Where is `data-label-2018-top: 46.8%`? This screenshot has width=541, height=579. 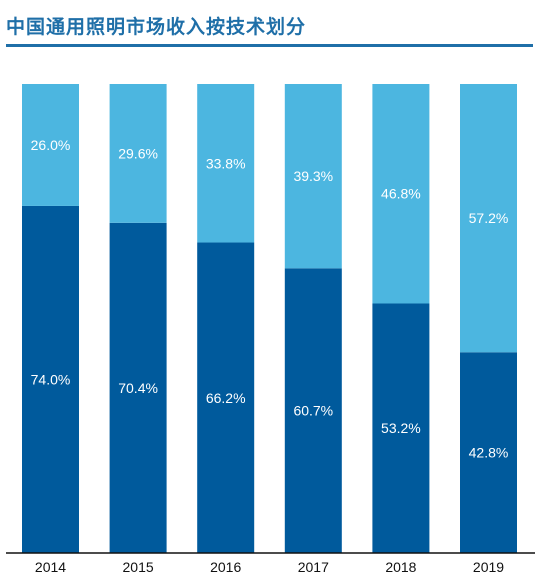
data-label-2018-top: 46.8% is located at coordinates (401, 194).